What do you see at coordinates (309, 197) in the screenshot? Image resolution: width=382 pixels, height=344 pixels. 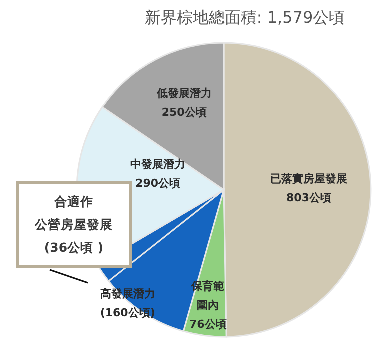 I see `data-label: 803公頃` at bounding box center [309, 197].